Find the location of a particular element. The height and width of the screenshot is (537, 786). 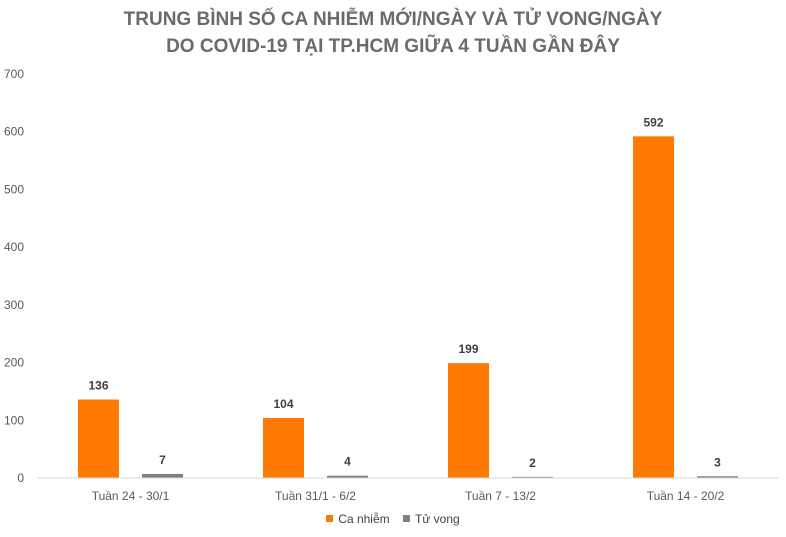

data-label-ca-nhiem-3: 592 is located at coordinates (653, 122).